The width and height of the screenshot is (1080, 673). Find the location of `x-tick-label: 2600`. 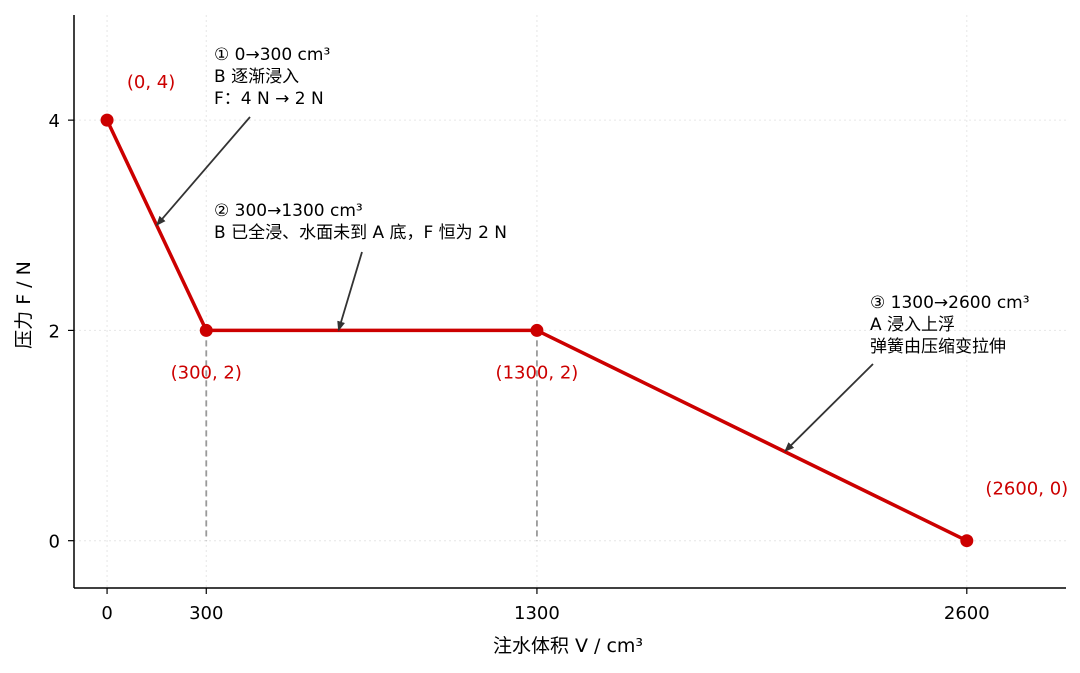

x-tick-label: 2600 is located at coordinates (967, 613).